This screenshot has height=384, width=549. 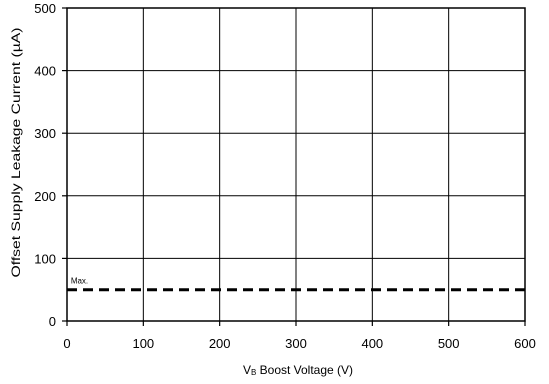 I want to click on x-axis-ticks: 0 100 200 300 400 500 600, so click(x=299, y=336).